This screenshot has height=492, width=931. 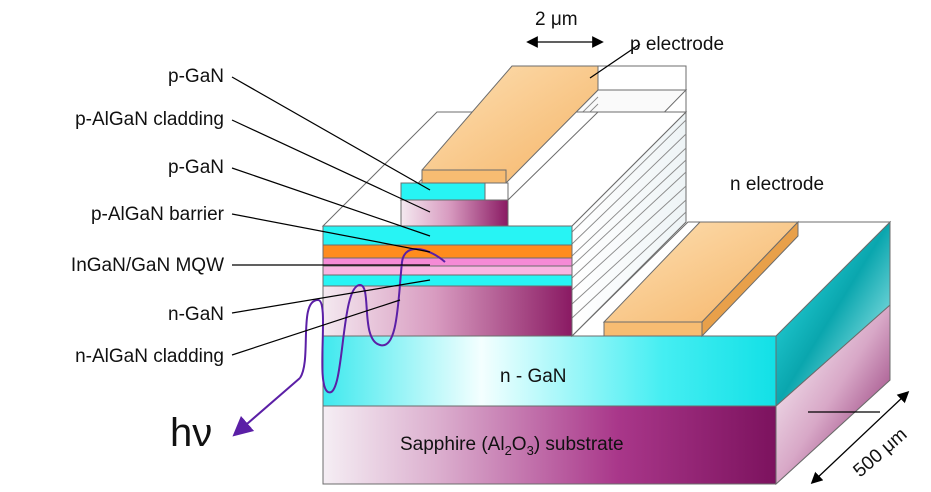 What do you see at coordinates (196, 314) in the screenshot?
I see `label-n-gan: n-GaN` at bounding box center [196, 314].